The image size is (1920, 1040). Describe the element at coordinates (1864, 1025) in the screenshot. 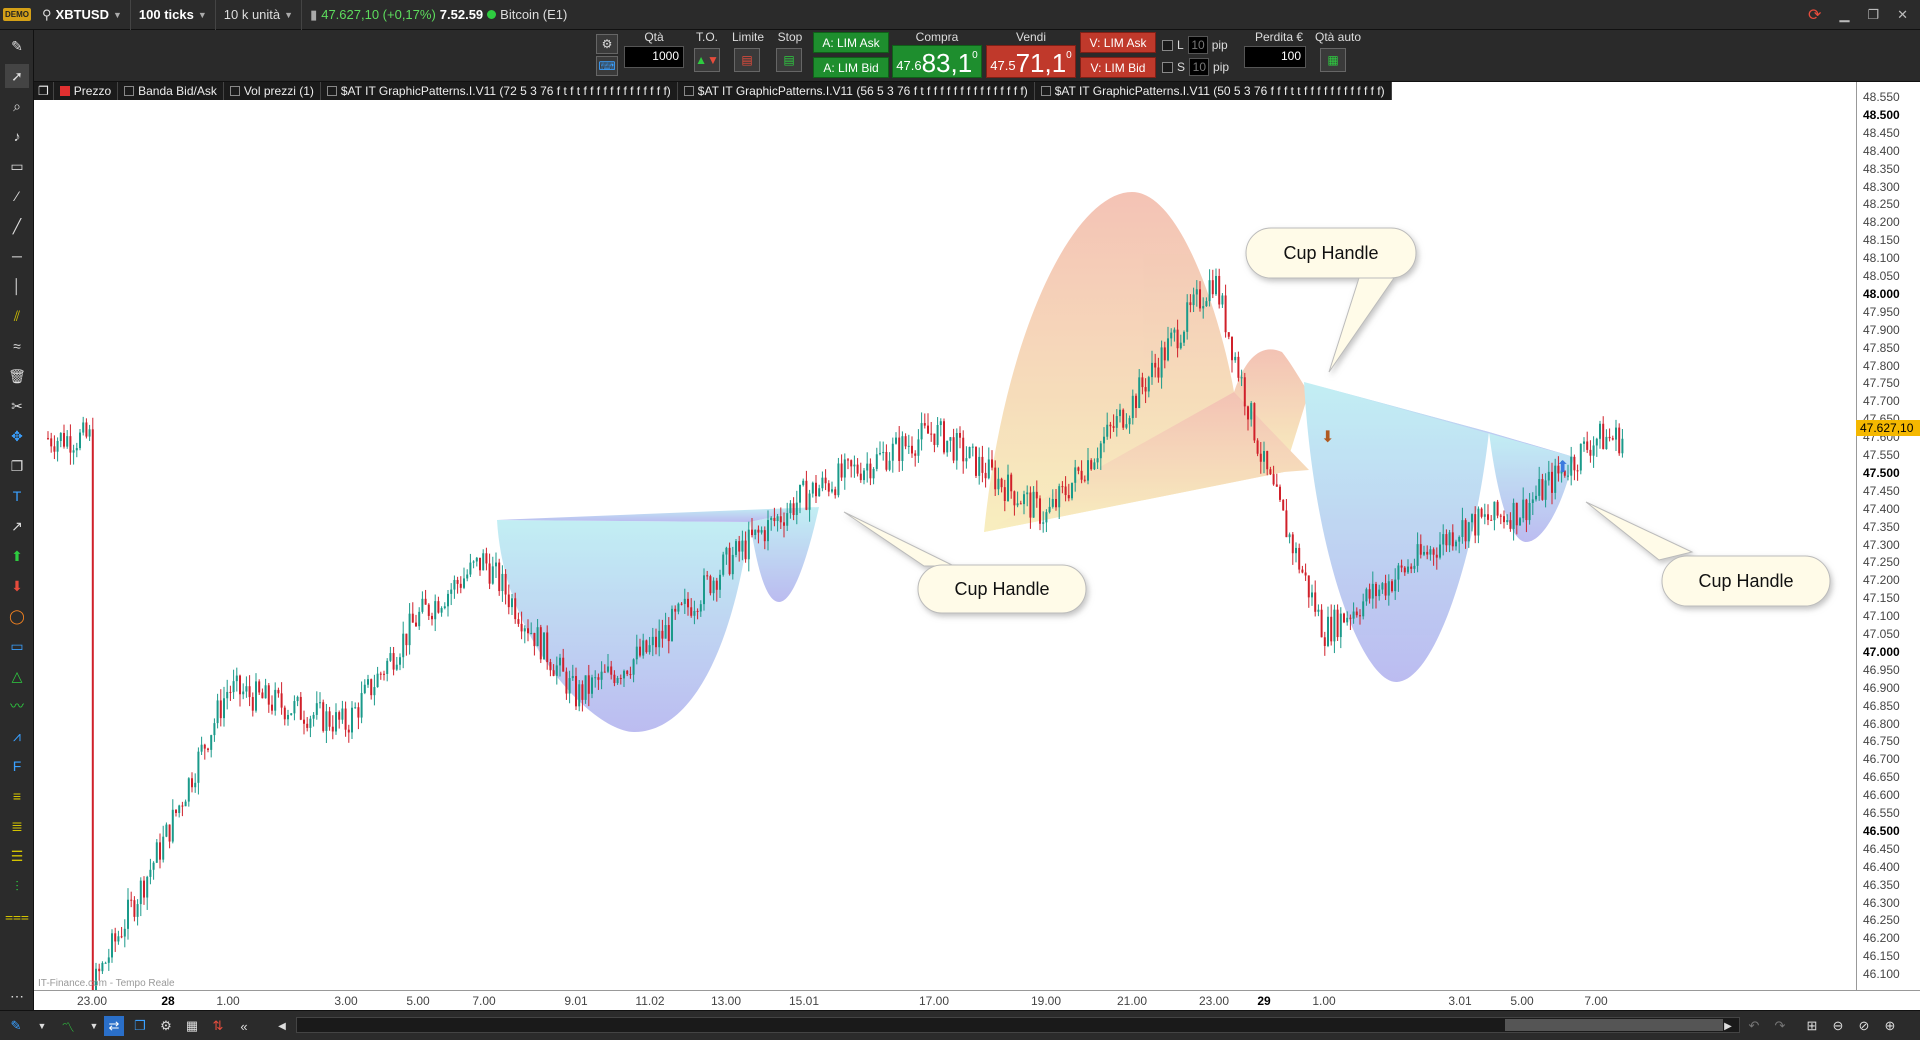

I see `zoom-reset-icon: ⊘` at that location.